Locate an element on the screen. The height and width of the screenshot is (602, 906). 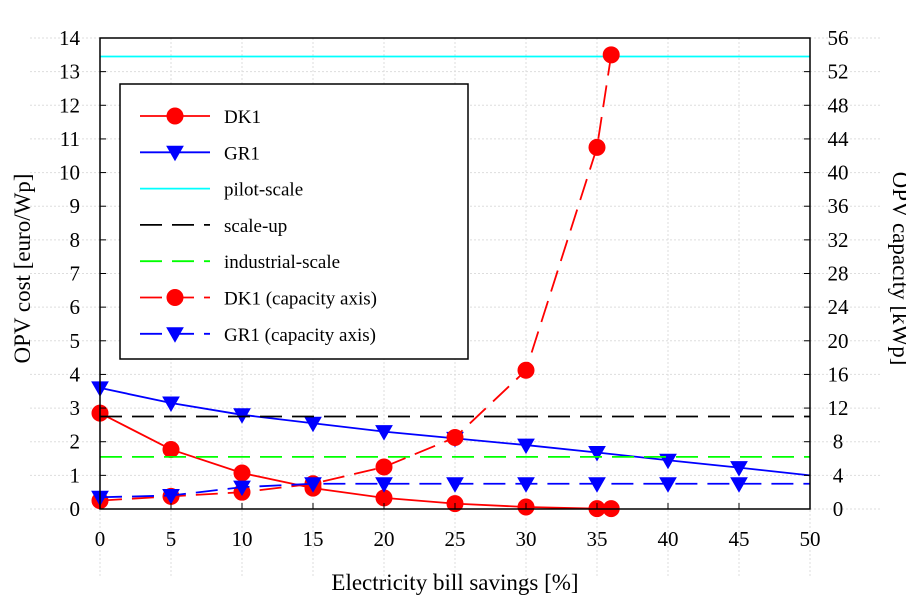
y-left-tick-label: 14 is located at coordinates (70, 38).